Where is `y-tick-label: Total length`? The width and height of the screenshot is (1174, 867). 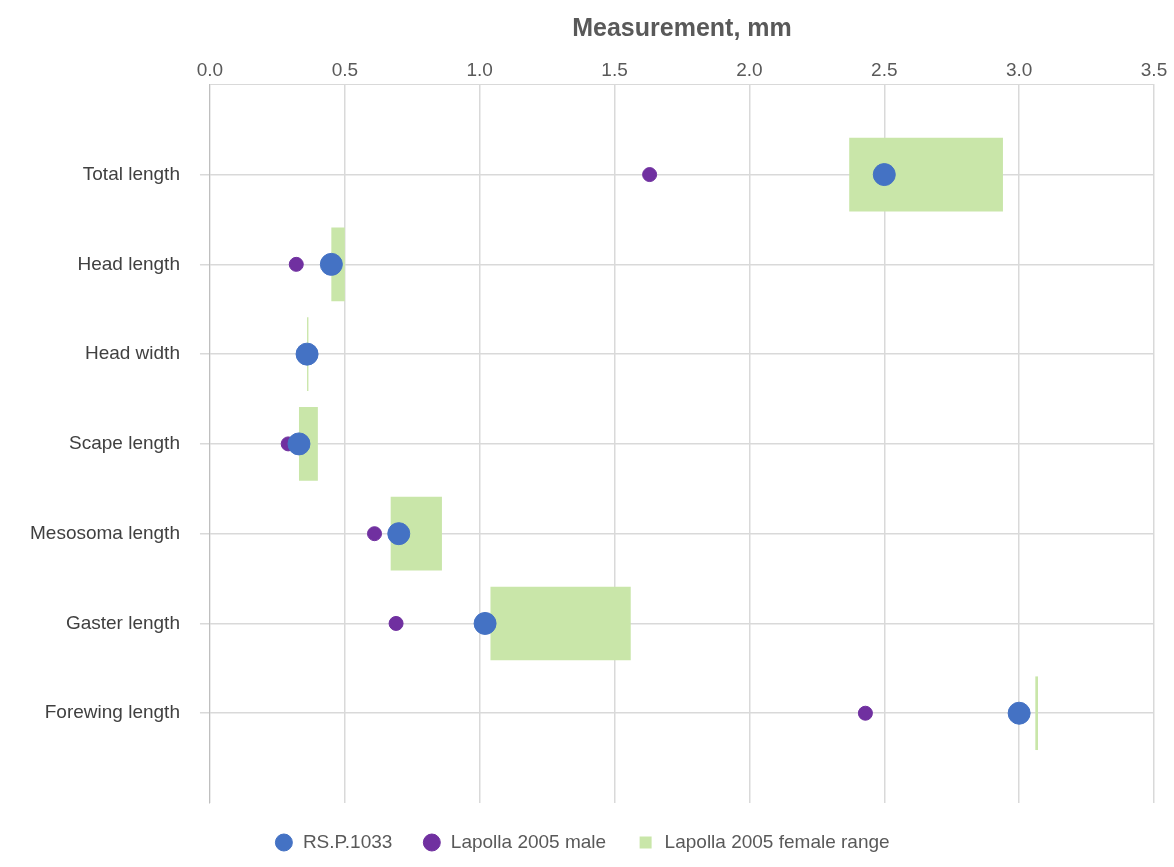
y-tick-label: Total length is located at coordinates (131, 173).